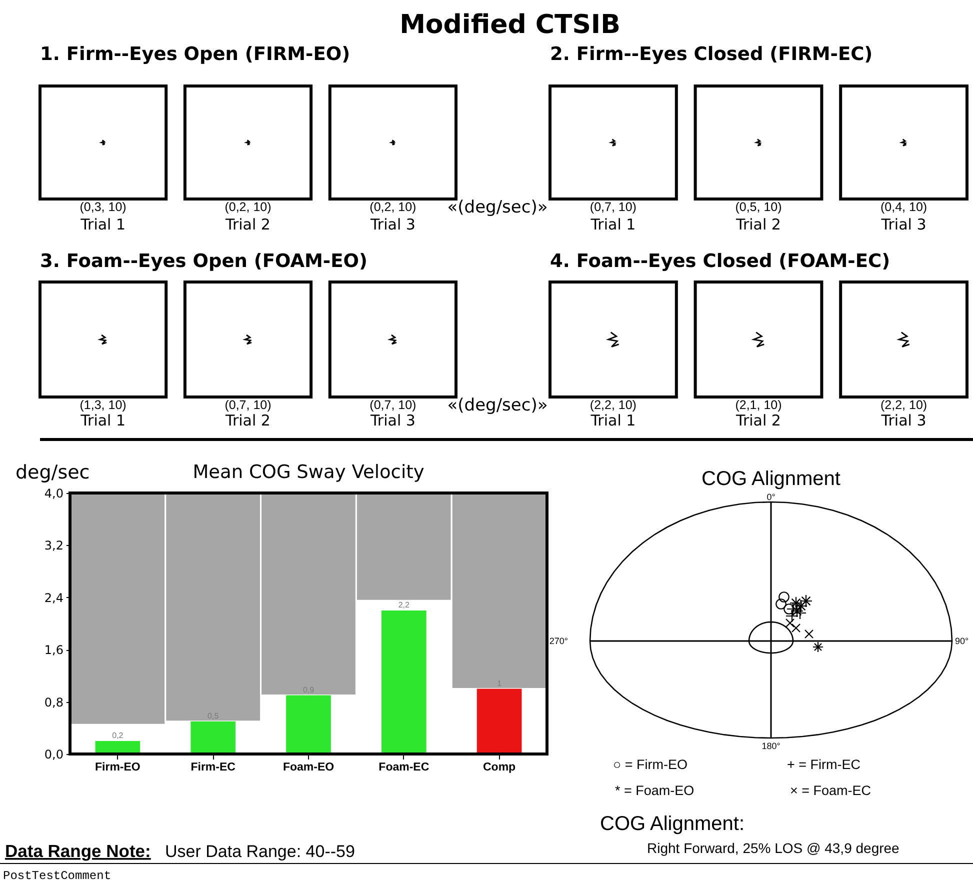  Describe the element at coordinates (53, 473) in the screenshot. I see `y-axis-title: deg/sec` at that location.